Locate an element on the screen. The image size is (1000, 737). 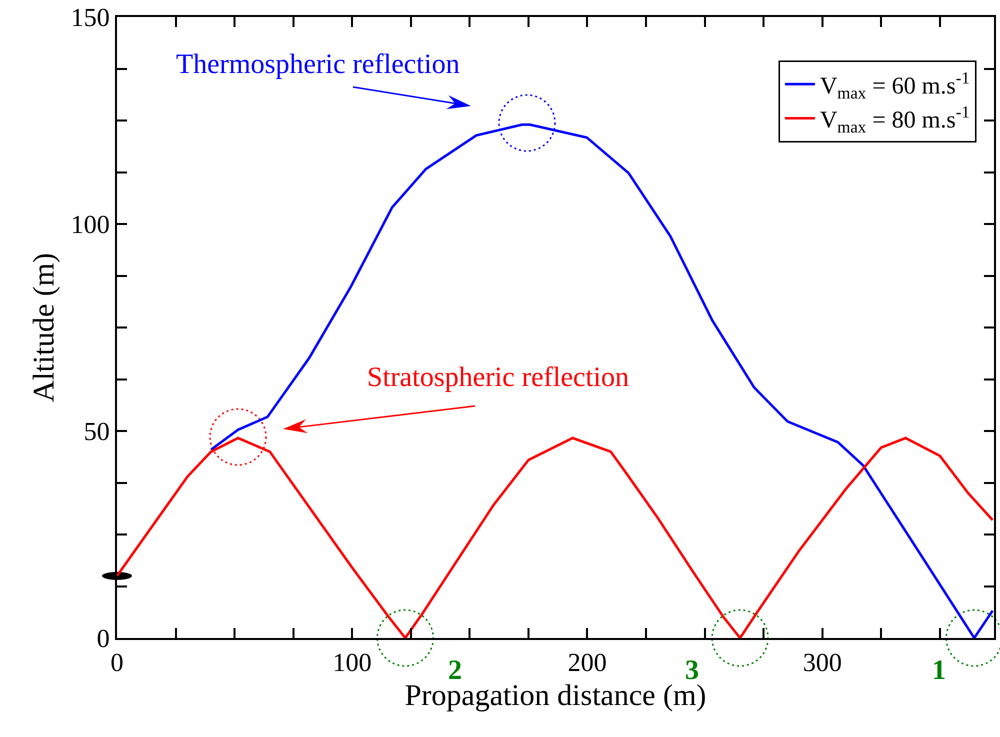
annotation: 1 is located at coordinates (939, 670).